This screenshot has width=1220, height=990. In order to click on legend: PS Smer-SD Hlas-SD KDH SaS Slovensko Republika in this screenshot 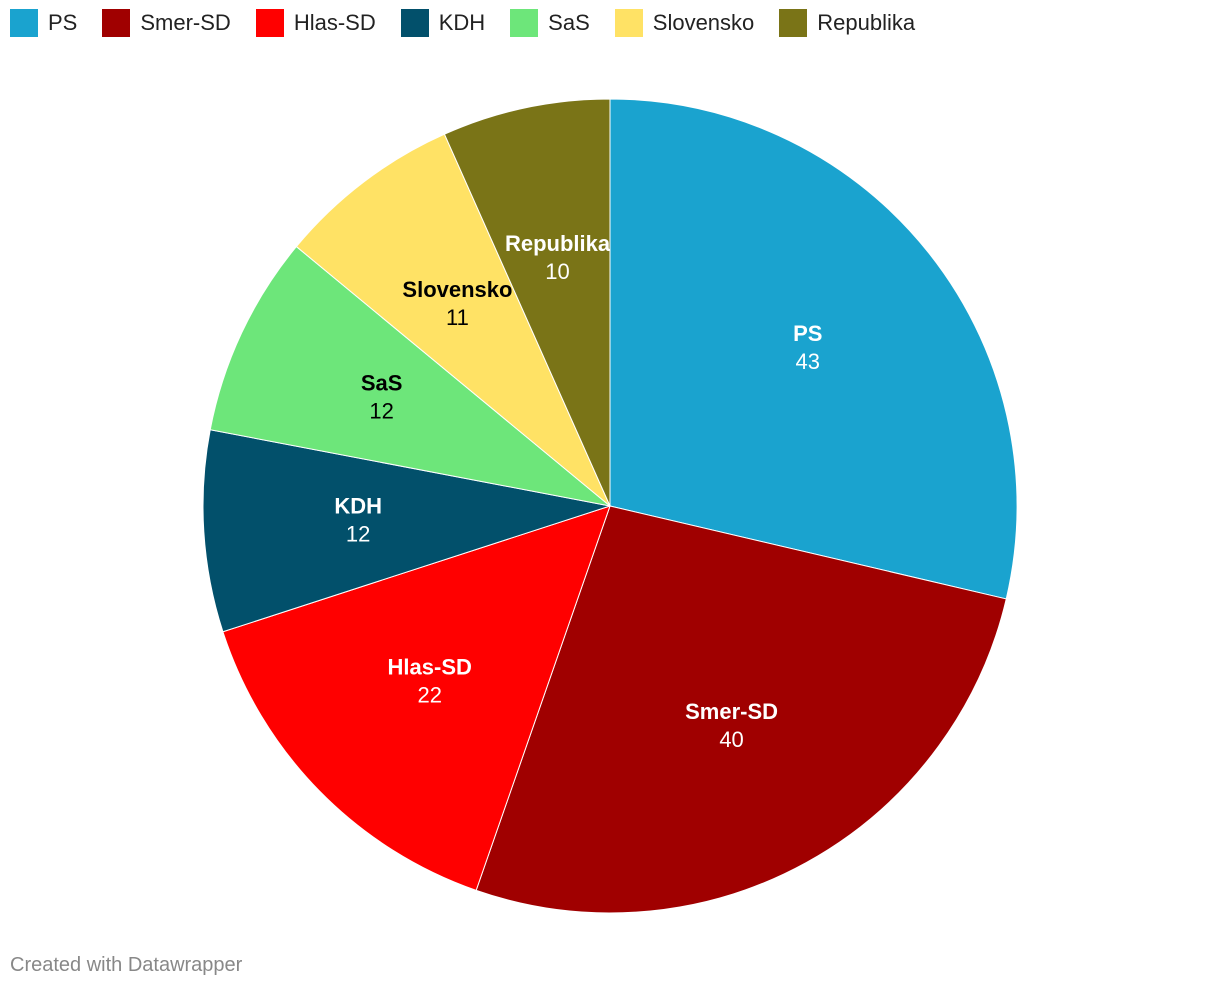, I will do `click(475, 23)`.